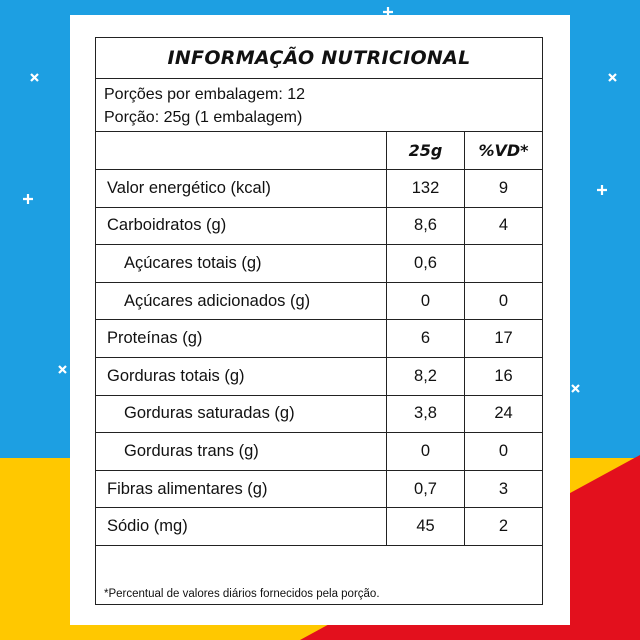 Image resolution: width=640 pixels, height=640 pixels. I want to click on row-label: Açúcares adicionados (g), so click(217, 300).